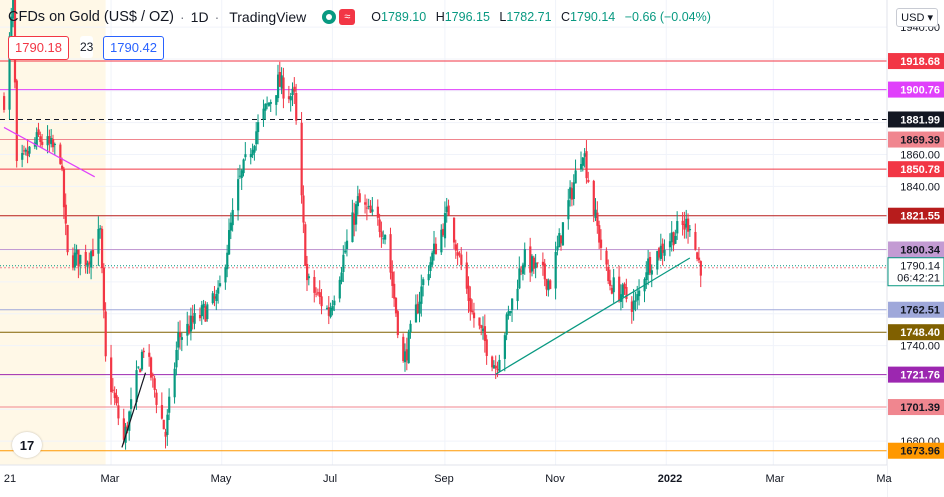 The height and width of the screenshot is (497, 944). Describe the element at coordinates (268, 17) in the screenshot. I see `platform-label: TradingView` at that location.